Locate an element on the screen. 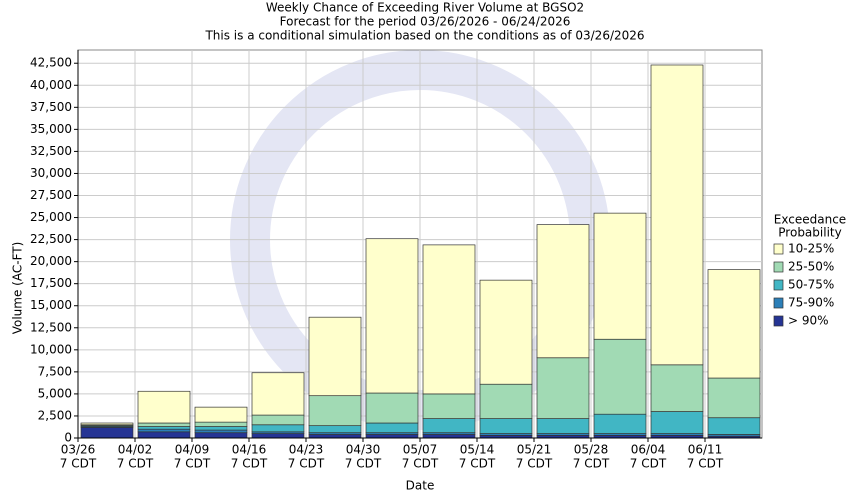  x-axis-label: Date is located at coordinates (420, 486).